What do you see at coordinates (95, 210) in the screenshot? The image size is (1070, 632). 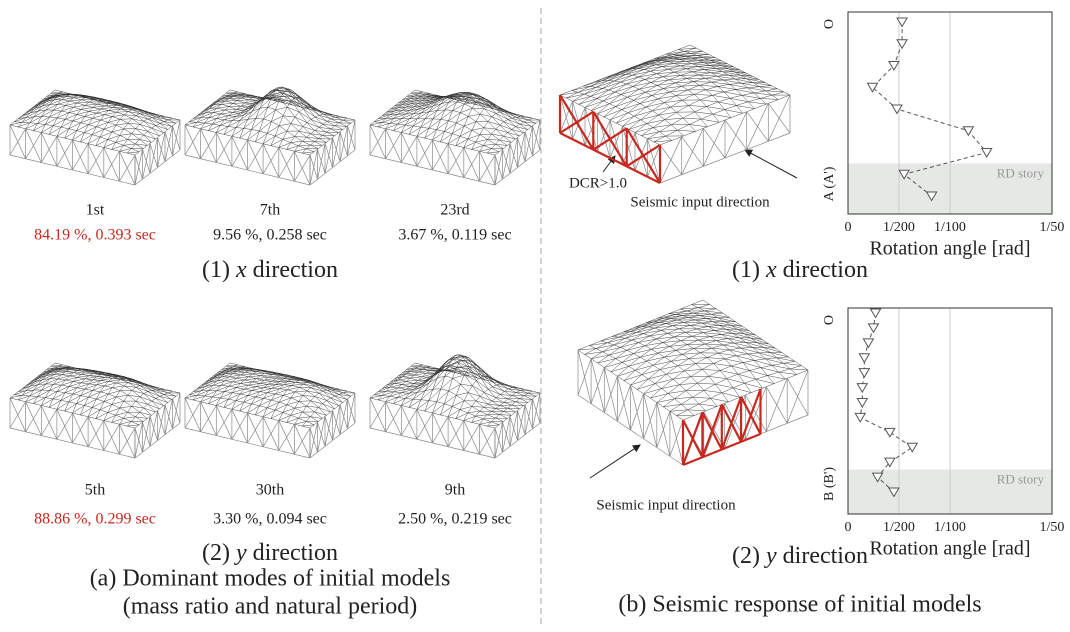 I see `mode-order: 1st` at bounding box center [95, 210].